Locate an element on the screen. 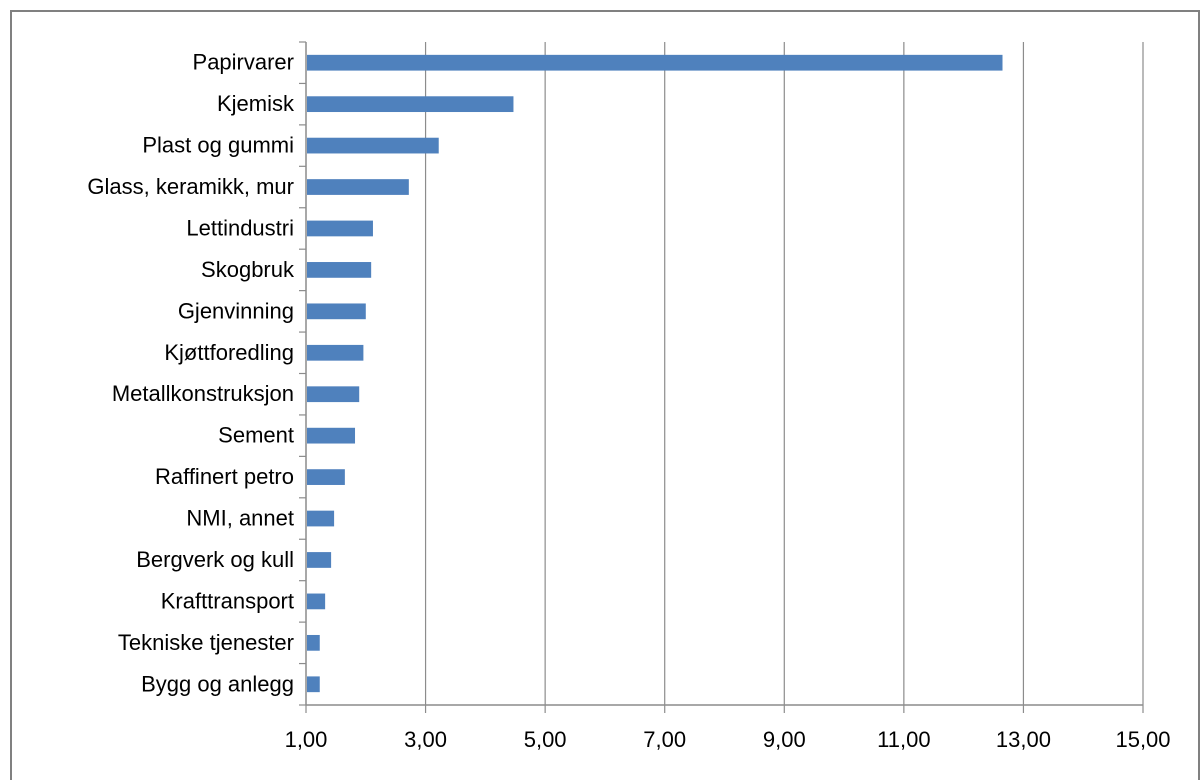  category-label: Bygg og anlegg is located at coordinates (217, 683).